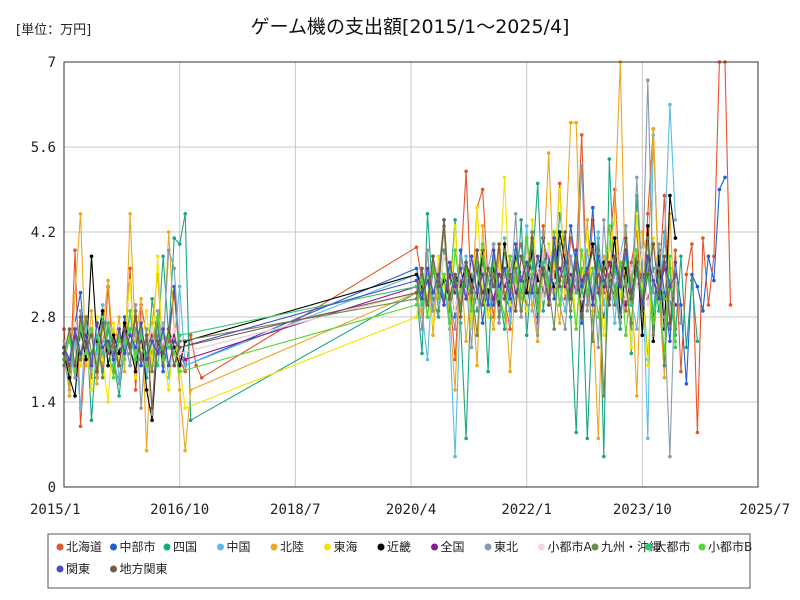 This screenshot has width=800, height=600. Describe the element at coordinates (673, 546) in the screenshot. I see `legend-label: 大都市` at that location.